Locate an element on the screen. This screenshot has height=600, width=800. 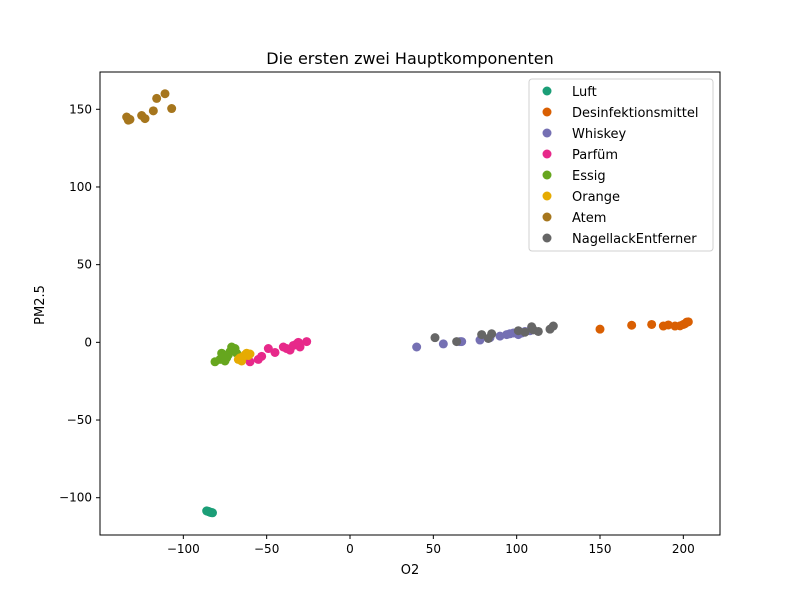
x-axis-label: O2 is located at coordinates (410, 570).